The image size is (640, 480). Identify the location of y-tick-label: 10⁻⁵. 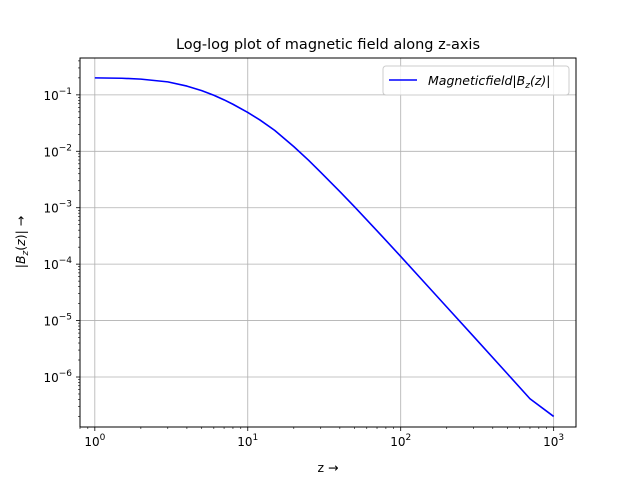
(57, 321).